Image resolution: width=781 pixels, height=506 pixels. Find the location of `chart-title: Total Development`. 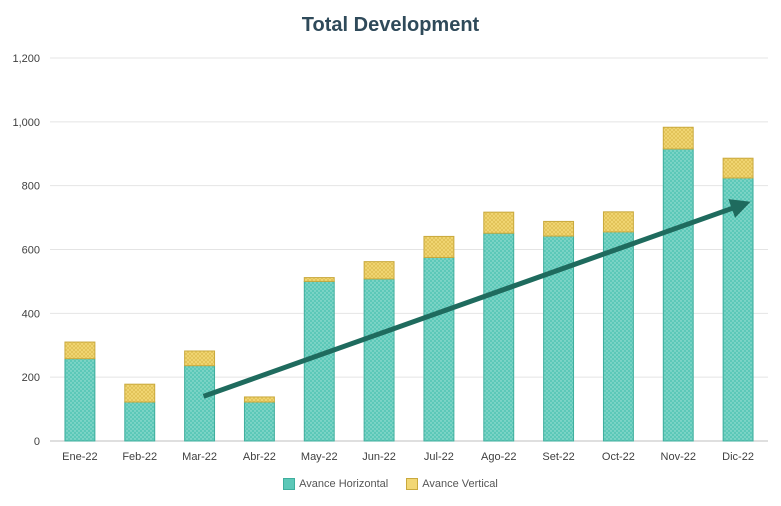

chart-title: Total Development is located at coordinates (390, 25).